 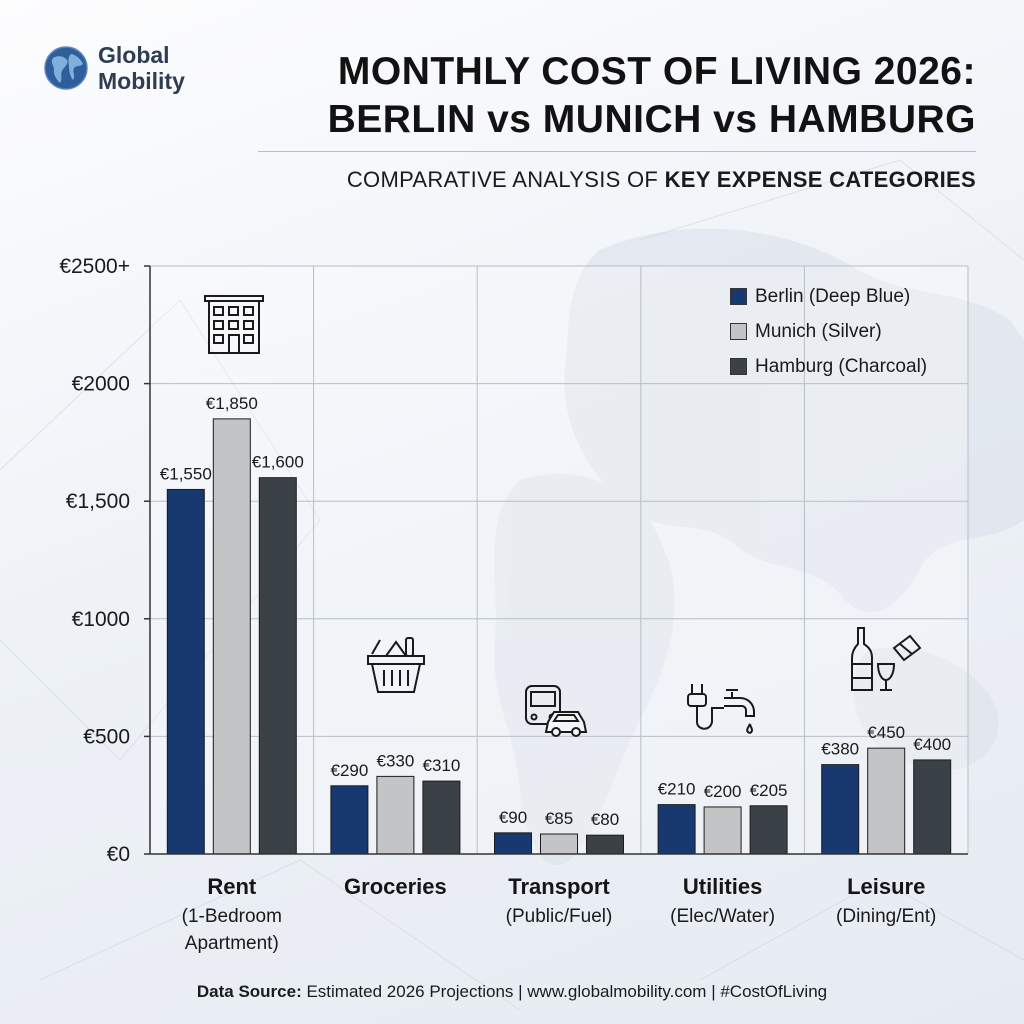 What do you see at coordinates (886, 801) in the screenshot?
I see `bar-munich-leisure` at bounding box center [886, 801].